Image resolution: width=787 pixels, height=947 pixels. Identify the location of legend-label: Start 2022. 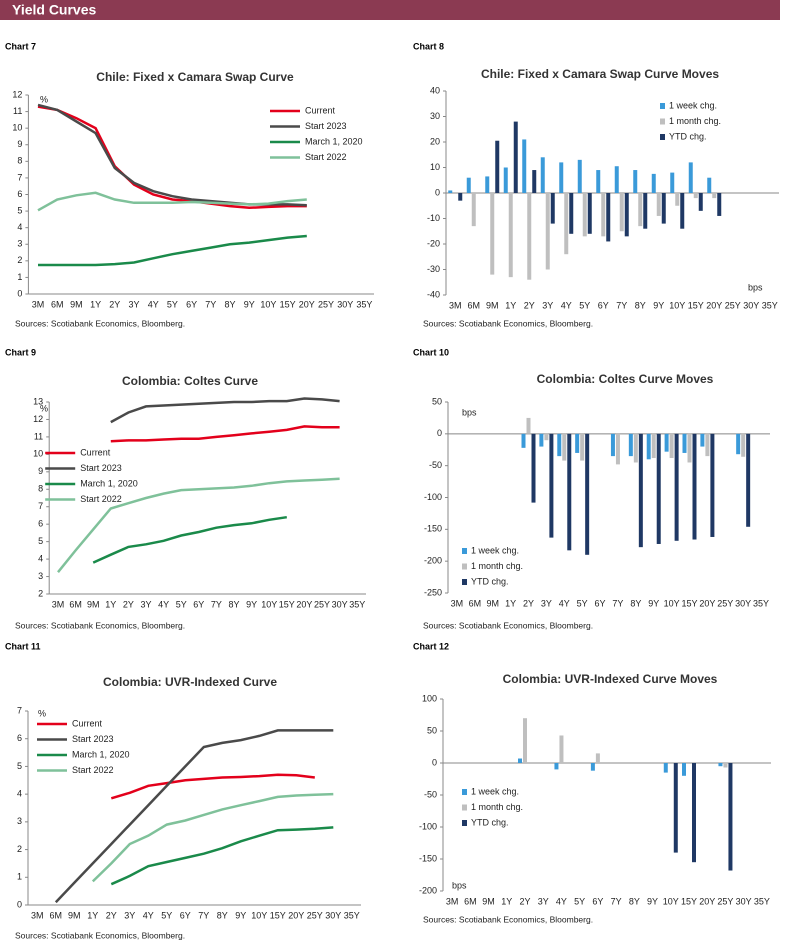
(326, 157).